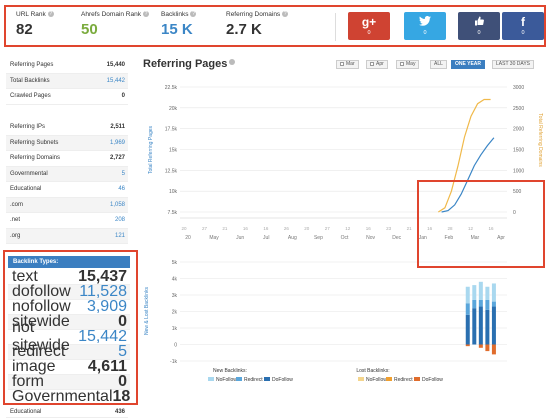 The width and height of the screenshot is (550, 418). I want to click on filter-checkbox-mar: Mar, so click(347, 64).